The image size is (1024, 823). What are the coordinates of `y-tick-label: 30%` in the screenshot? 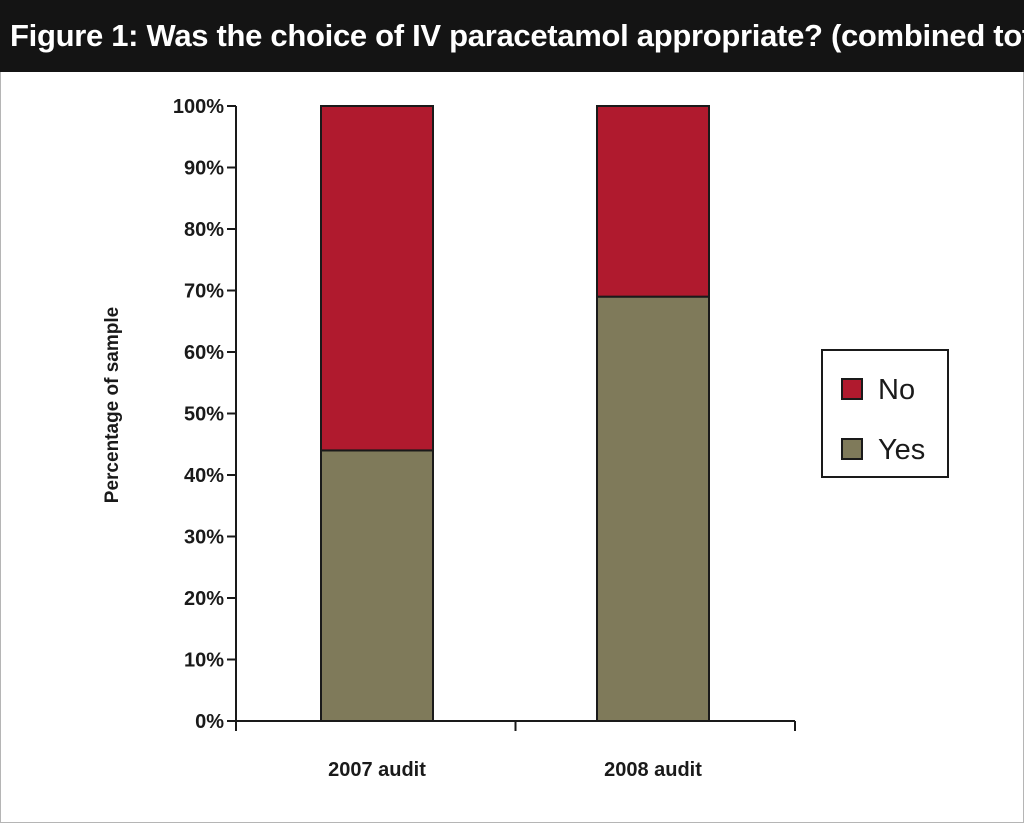 It's located at (204, 538).